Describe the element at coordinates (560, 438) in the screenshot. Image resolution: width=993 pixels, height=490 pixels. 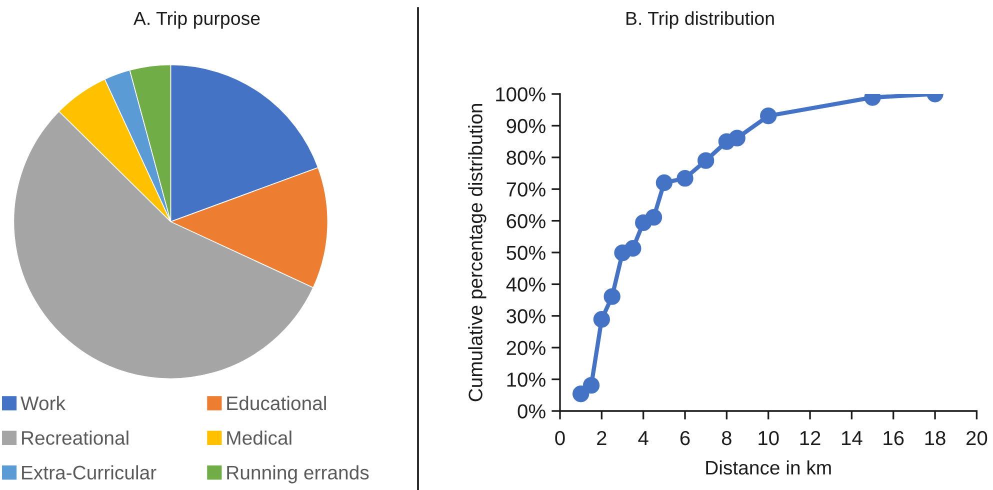
I see `x-tick-label: 0` at that location.